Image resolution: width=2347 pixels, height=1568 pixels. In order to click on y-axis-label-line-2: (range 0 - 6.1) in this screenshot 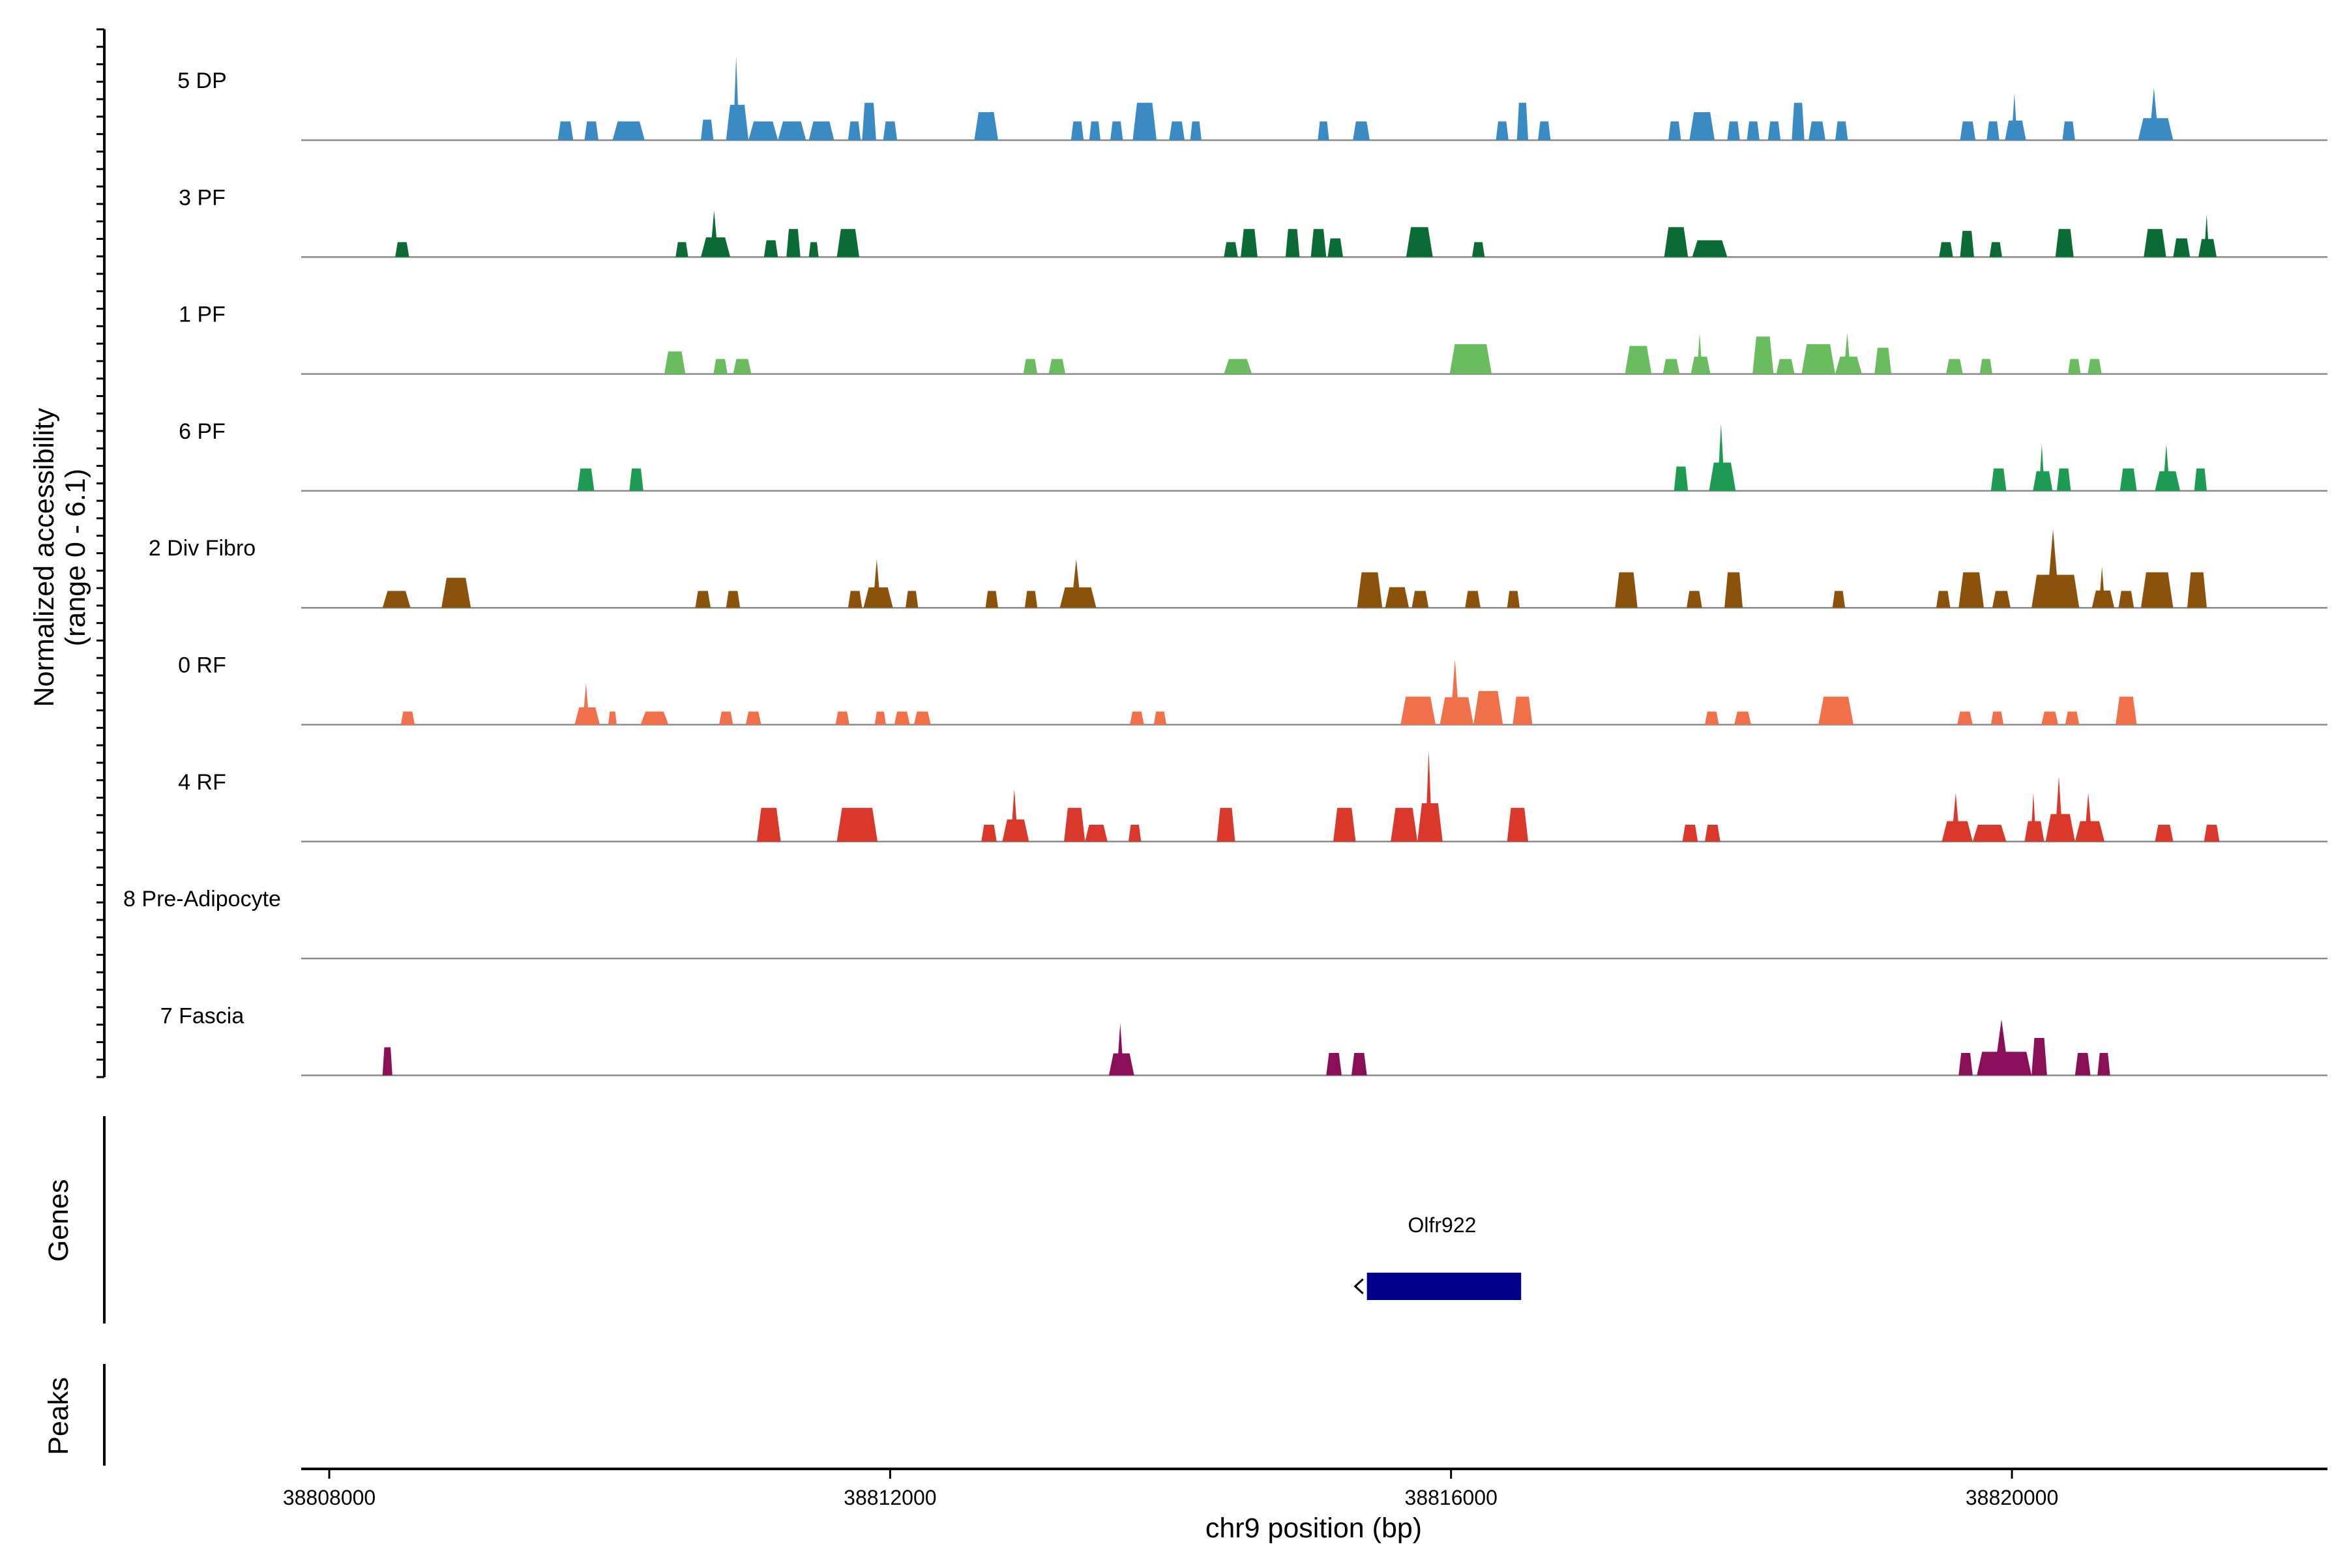, I will do `click(75, 558)`.